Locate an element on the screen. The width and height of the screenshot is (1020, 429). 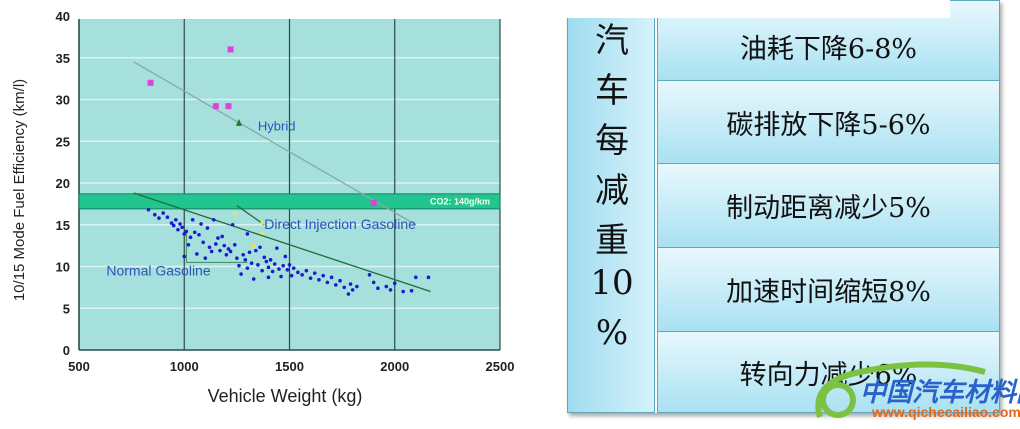
top-mask is located at coordinates (755, 9).